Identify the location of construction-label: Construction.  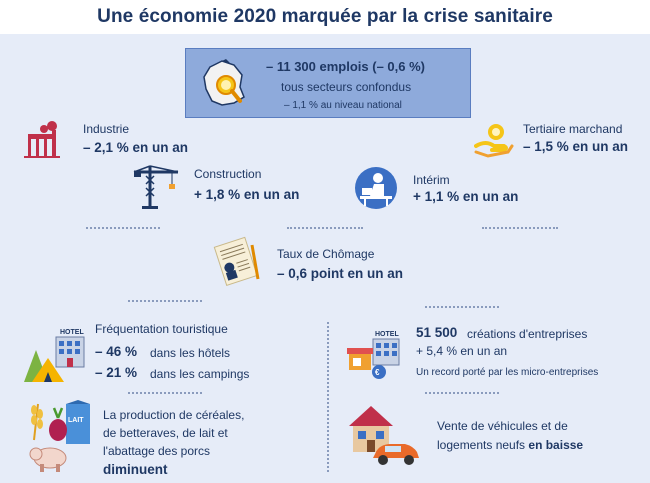
(228, 174).